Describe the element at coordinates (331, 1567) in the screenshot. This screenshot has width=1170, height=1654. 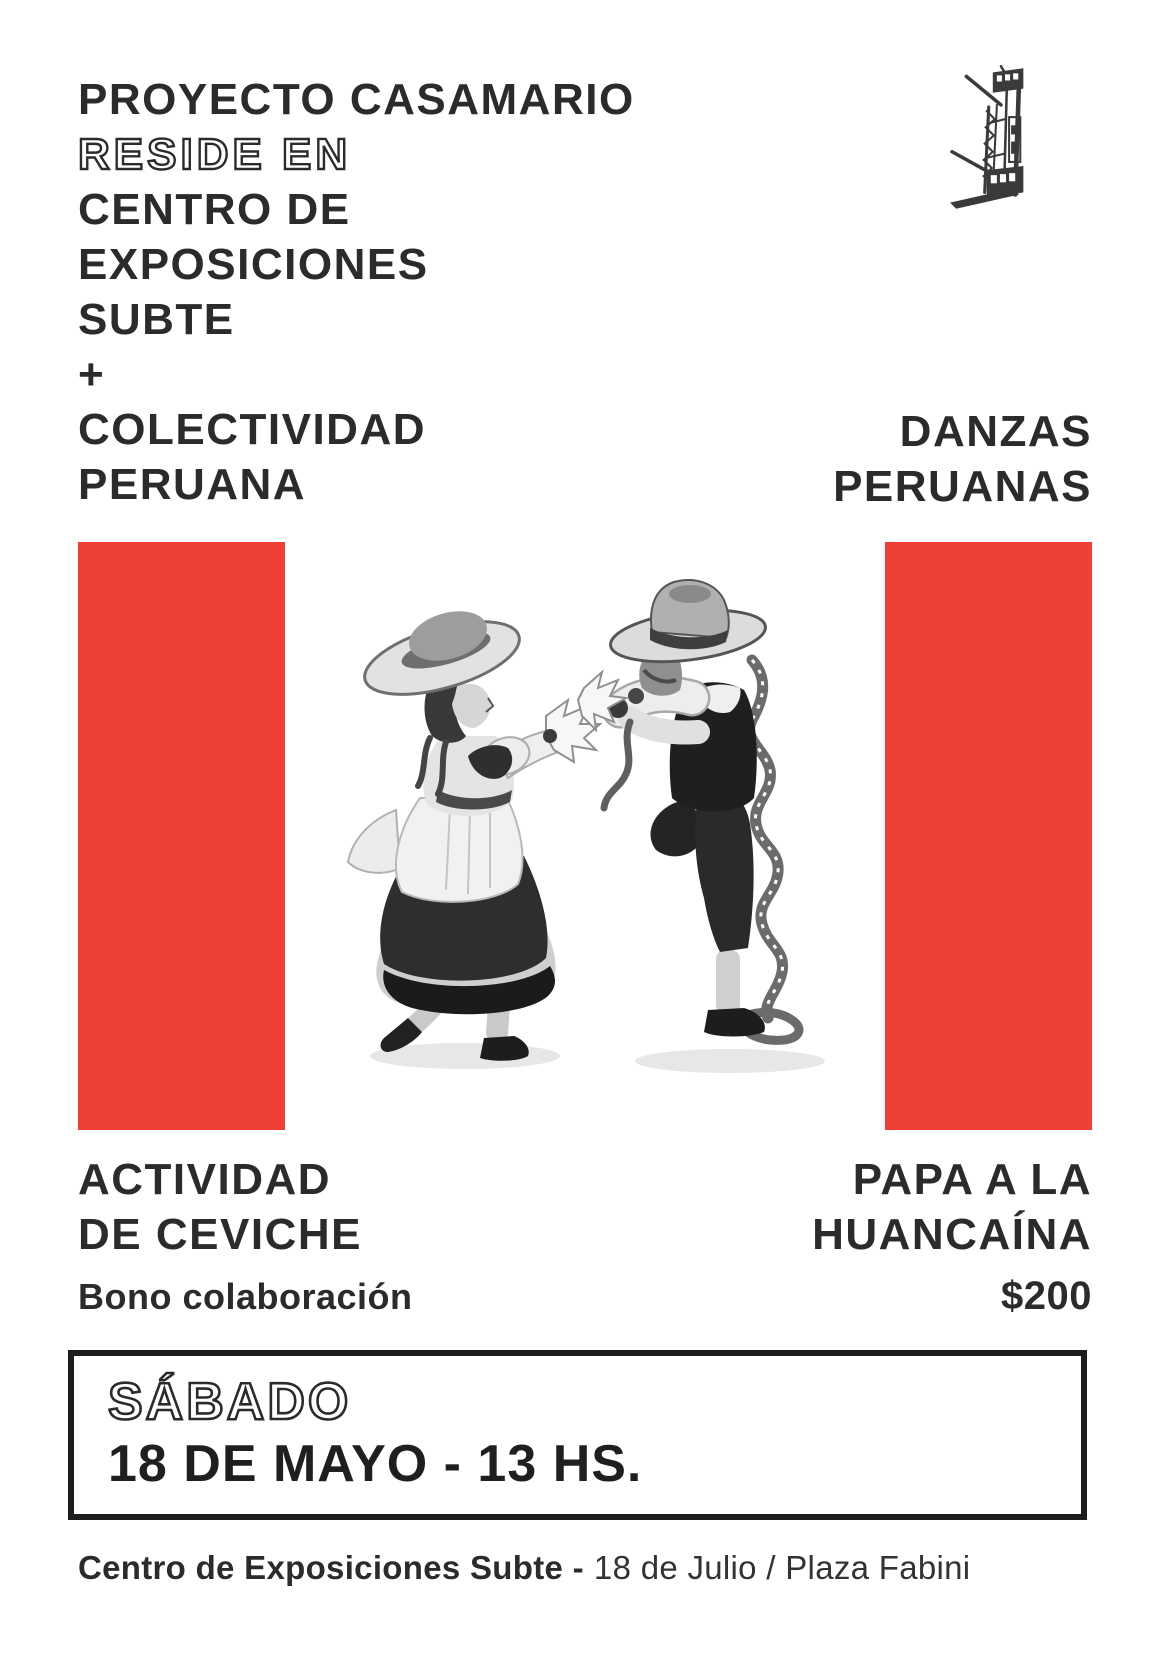
I see `footer-venue: Centro de Exposiciones Subte -` at that location.